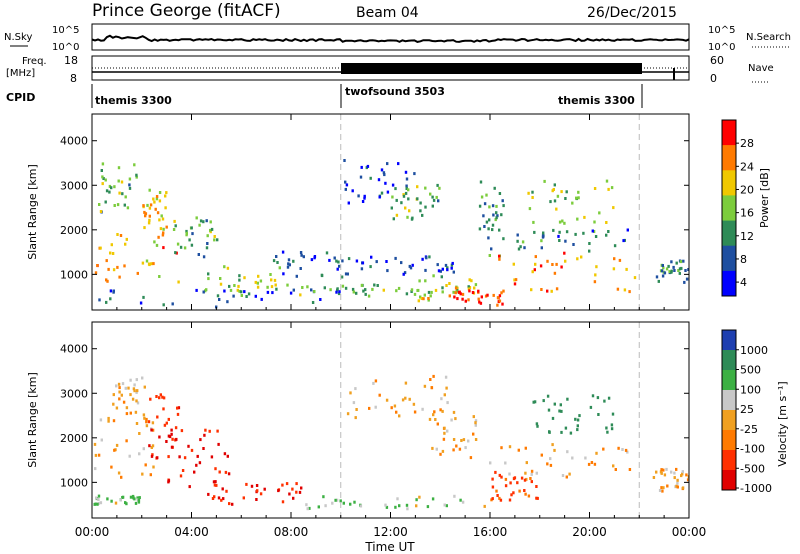  What do you see at coordinates (746, 412) in the screenshot?
I see `velocity-colorbar: 1000 500 100 25 -25 -100 -500 -1000` at bounding box center [746, 412].